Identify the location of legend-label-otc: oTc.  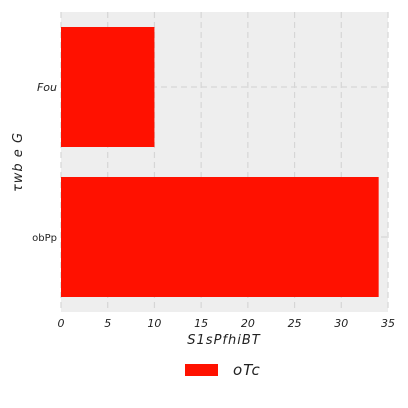
(247, 370).